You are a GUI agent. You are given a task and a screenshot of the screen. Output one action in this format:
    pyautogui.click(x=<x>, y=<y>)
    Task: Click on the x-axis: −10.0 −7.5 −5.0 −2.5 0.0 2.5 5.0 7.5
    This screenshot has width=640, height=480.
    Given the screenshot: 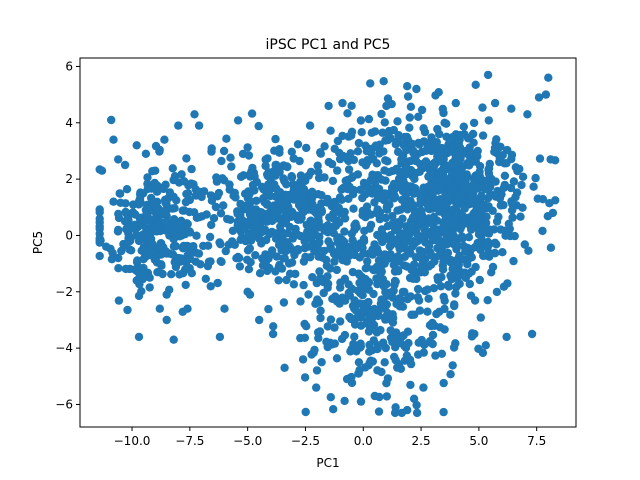 What is the action you would take?
    pyautogui.click(x=330, y=437)
    